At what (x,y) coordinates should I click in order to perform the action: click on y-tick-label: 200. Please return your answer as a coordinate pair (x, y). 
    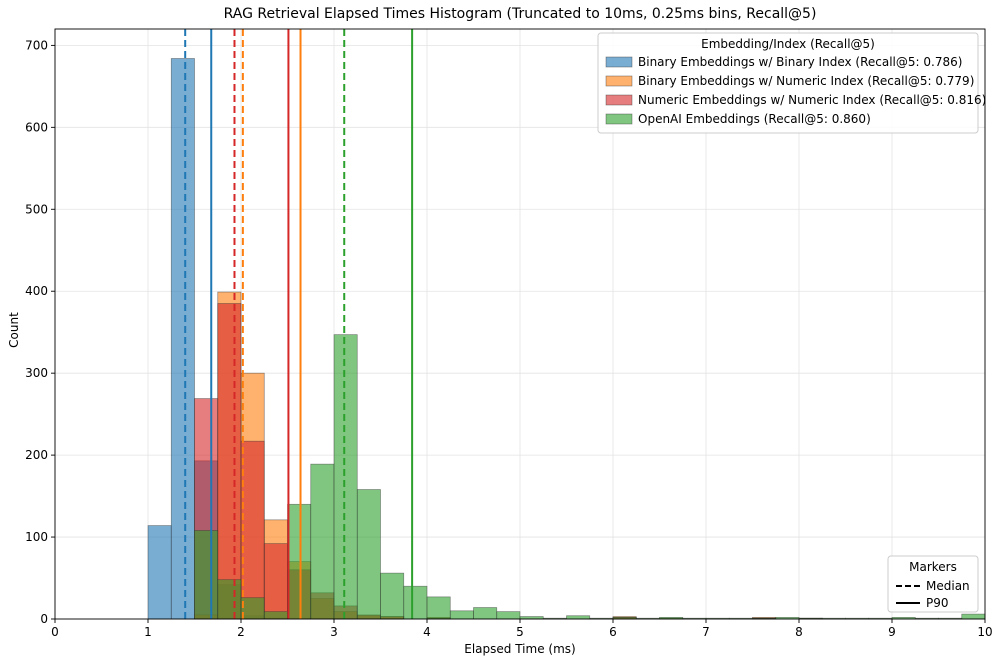
    Looking at the image, I should click on (36, 455).